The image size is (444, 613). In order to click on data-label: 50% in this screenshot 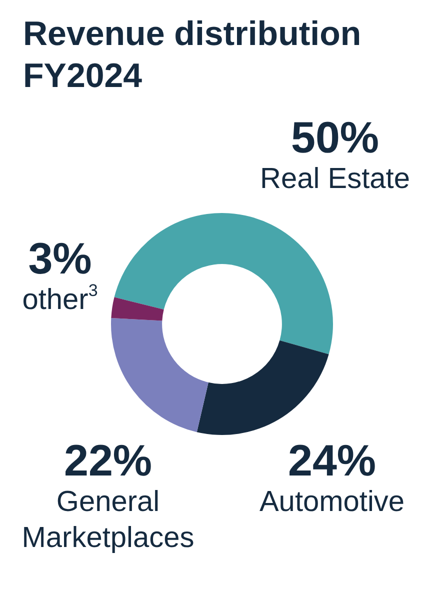, I will do `click(335, 138)`.